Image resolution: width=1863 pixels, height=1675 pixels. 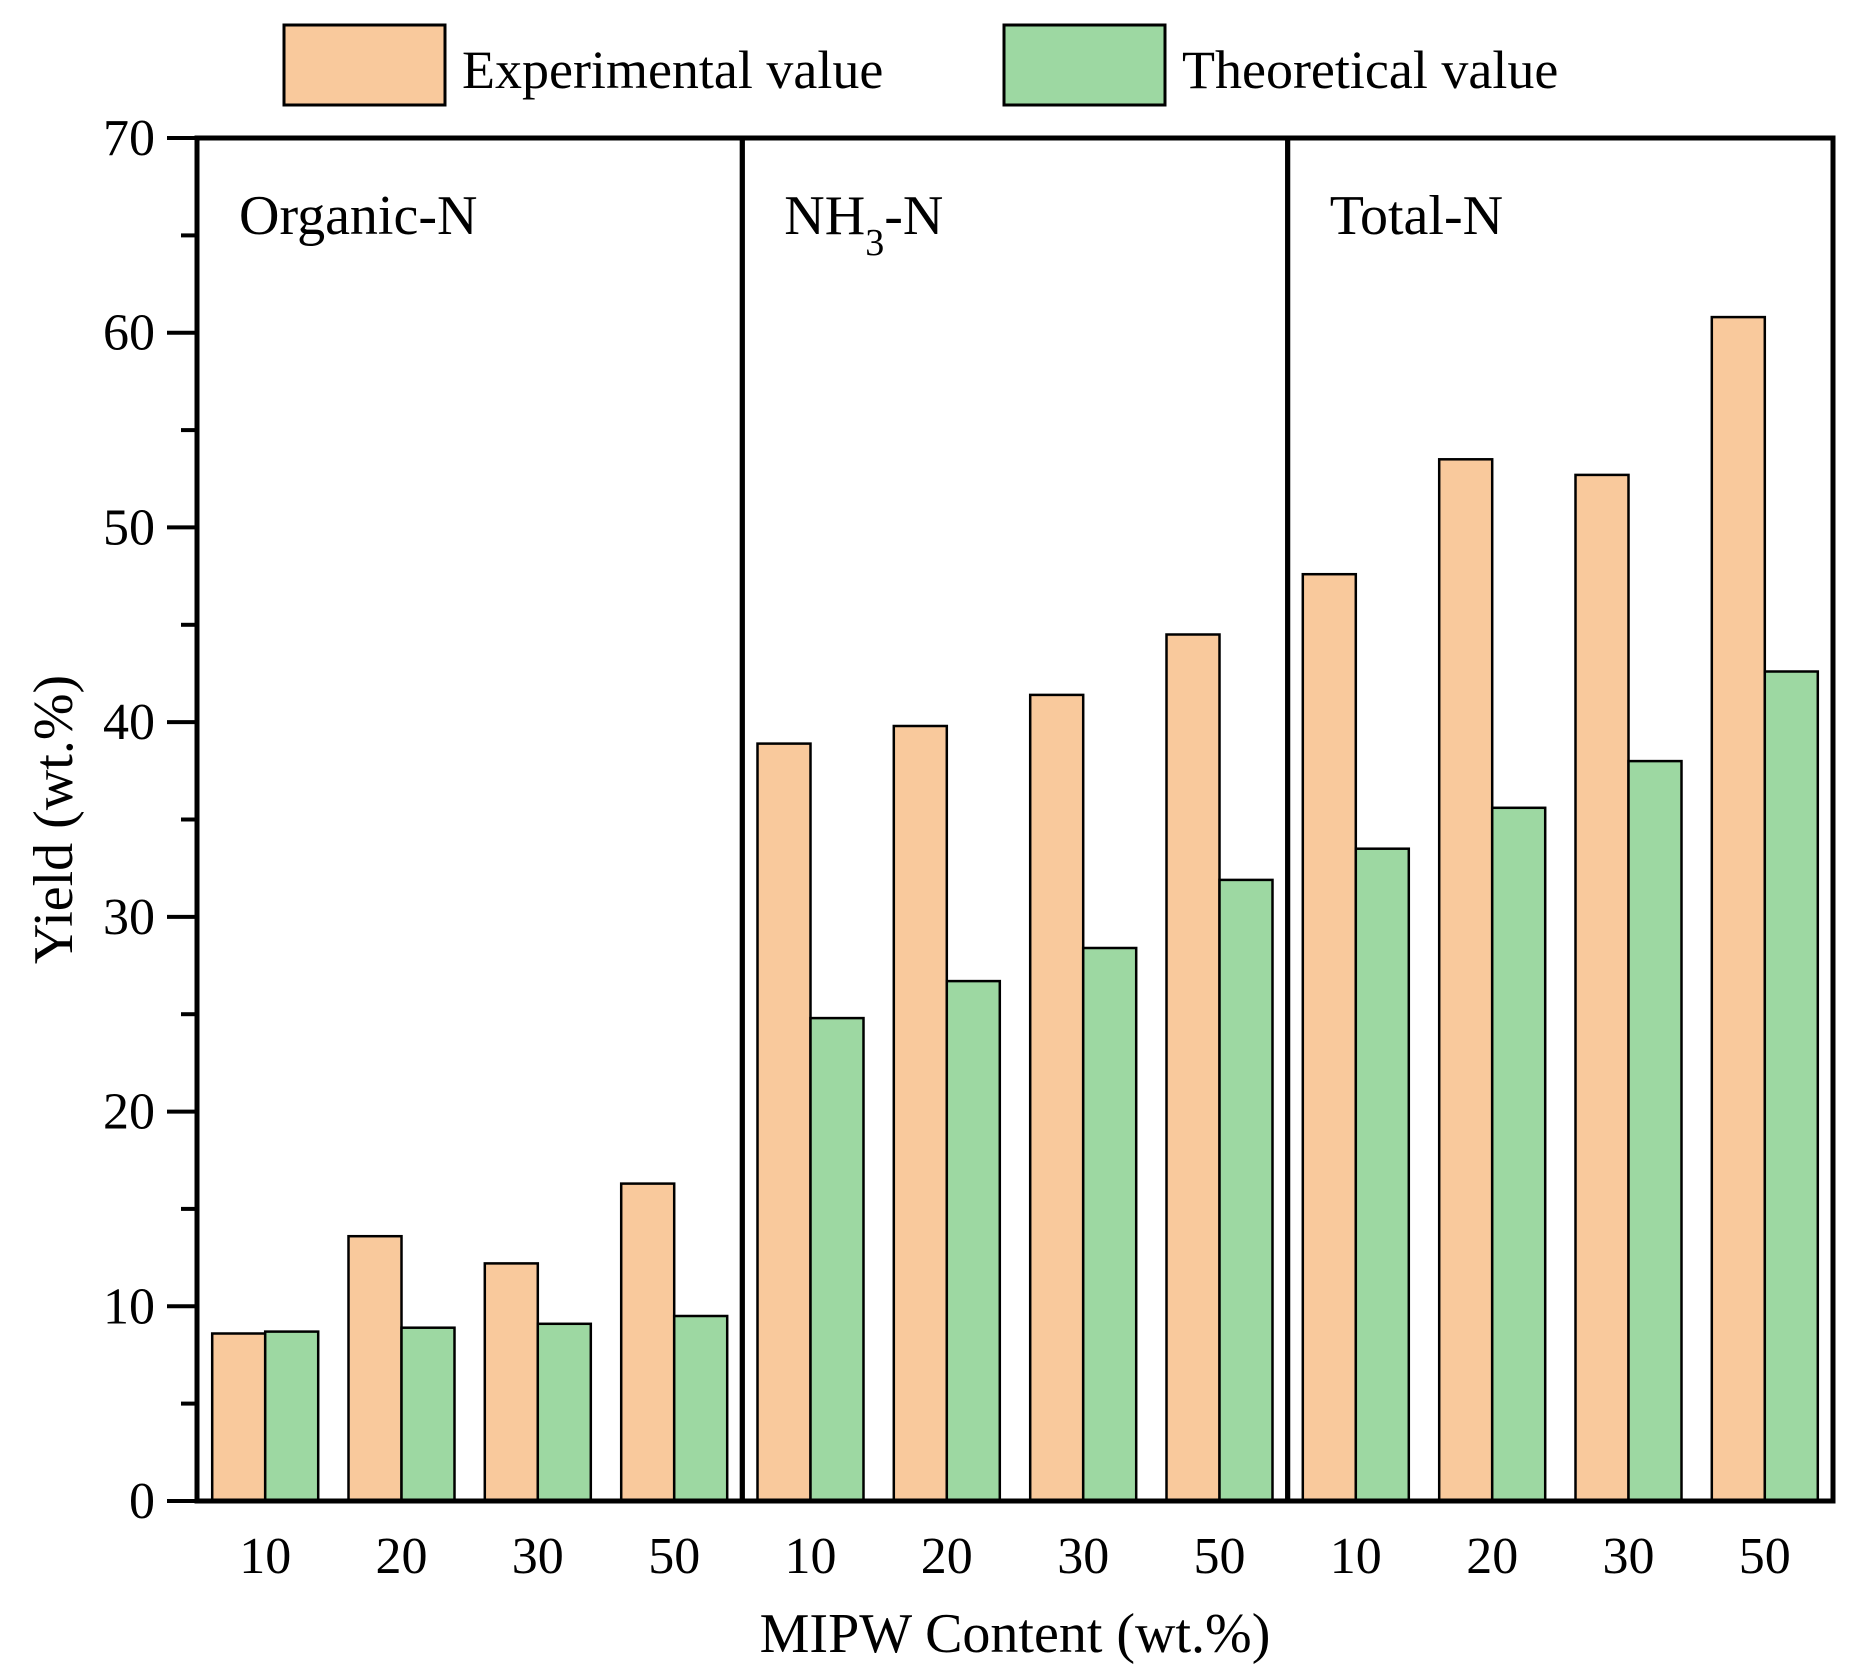 I want to click on bar-nh3-n-20-experimental, so click(x=920, y=1113).